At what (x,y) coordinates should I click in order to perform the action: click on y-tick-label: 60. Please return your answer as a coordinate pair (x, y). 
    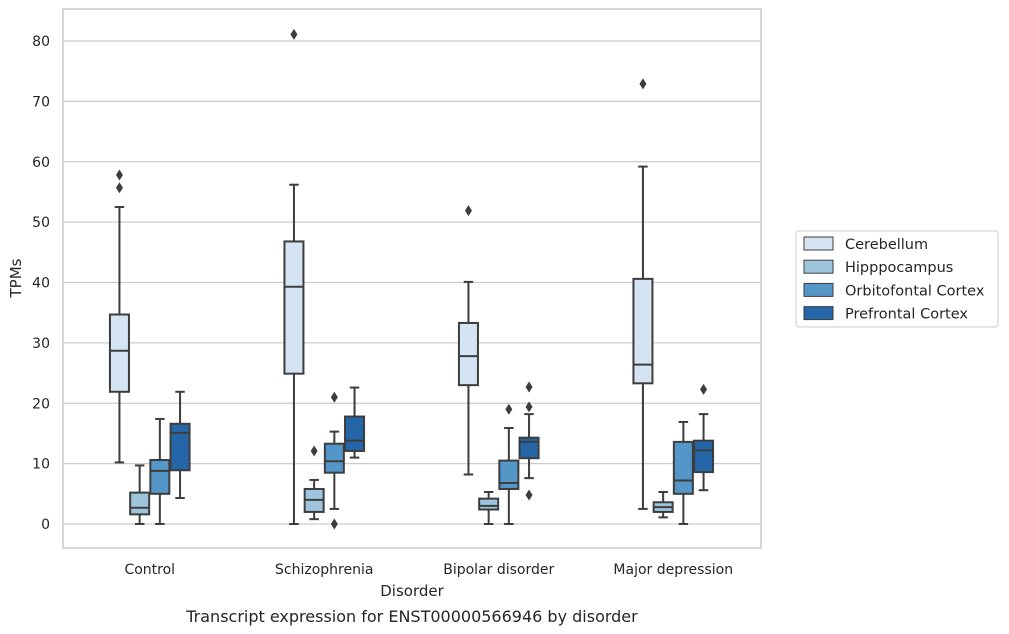
    Looking at the image, I should click on (41, 163).